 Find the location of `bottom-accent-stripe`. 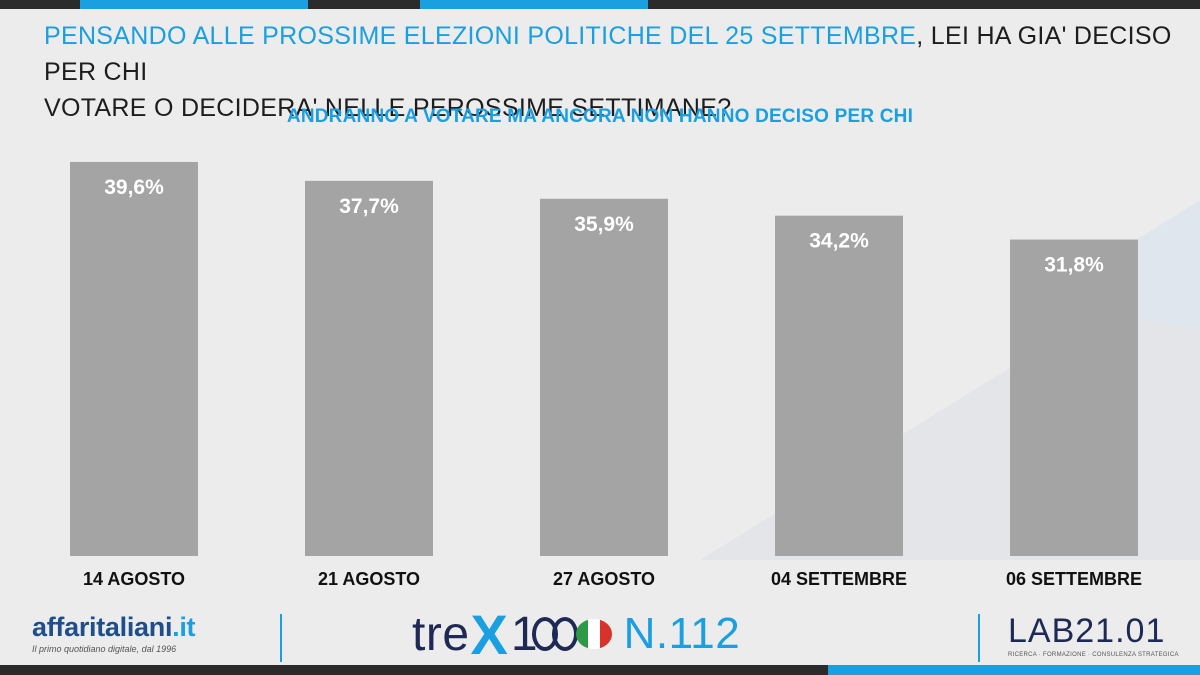

bottom-accent-stripe is located at coordinates (1014, 670).